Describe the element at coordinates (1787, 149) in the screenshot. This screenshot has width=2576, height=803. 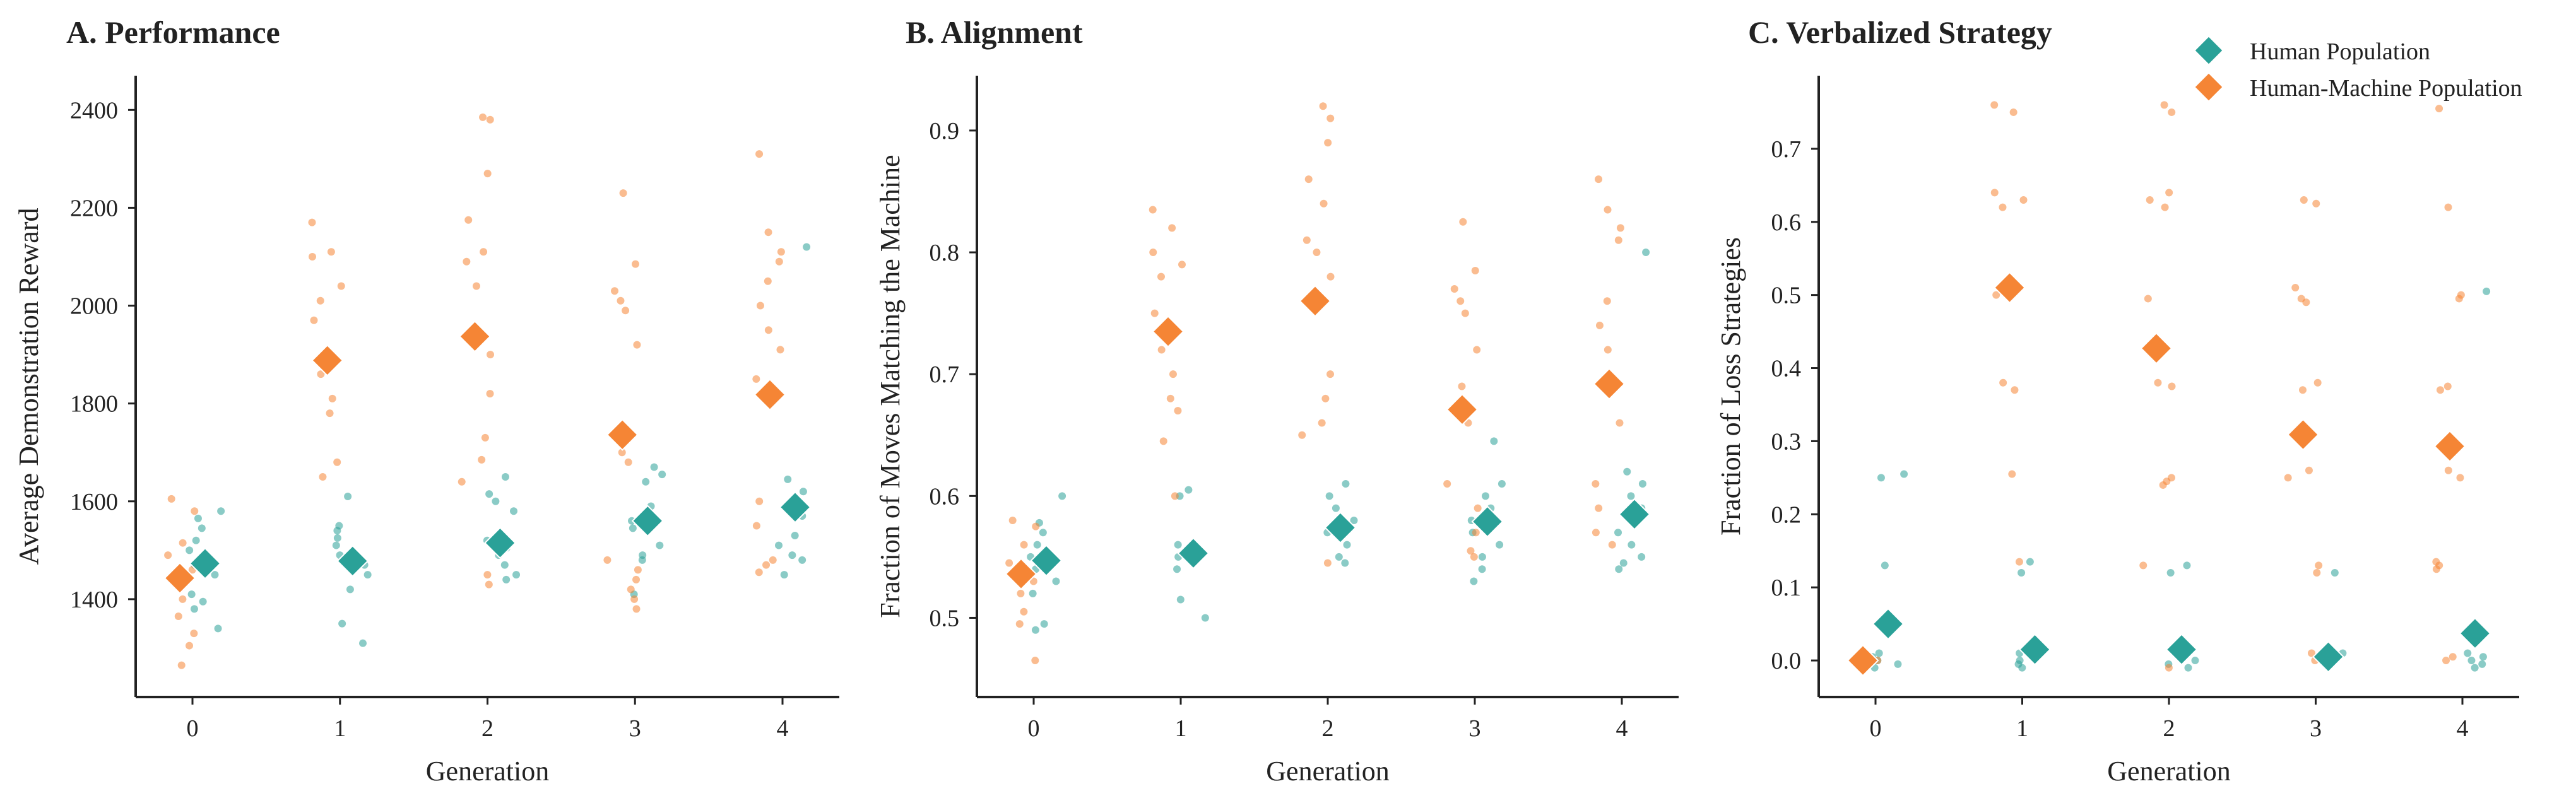
I see `y-tick-label: 0.7` at that location.